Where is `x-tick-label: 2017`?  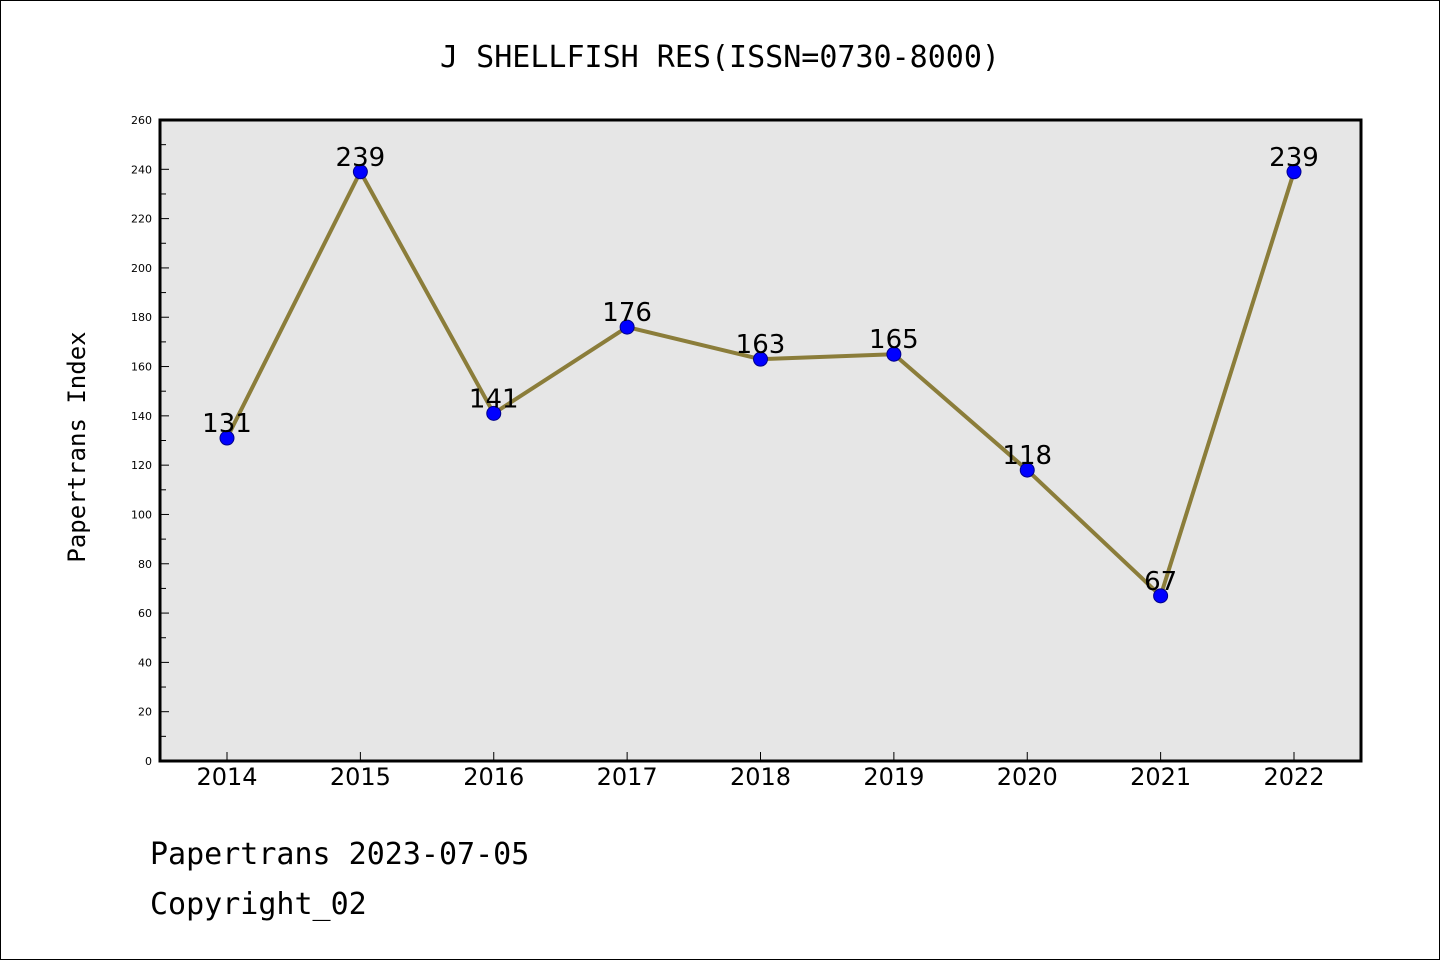 x-tick-label: 2017 is located at coordinates (627, 777).